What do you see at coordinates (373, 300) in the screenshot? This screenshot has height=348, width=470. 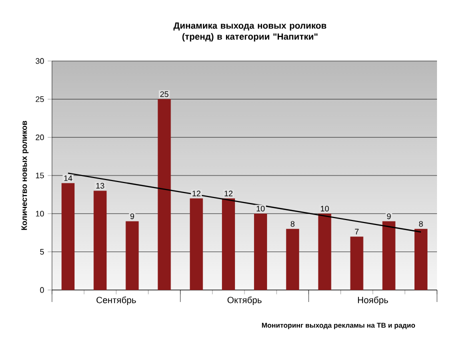 I see `text: Ноябрь` at bounding box center [373, 300].